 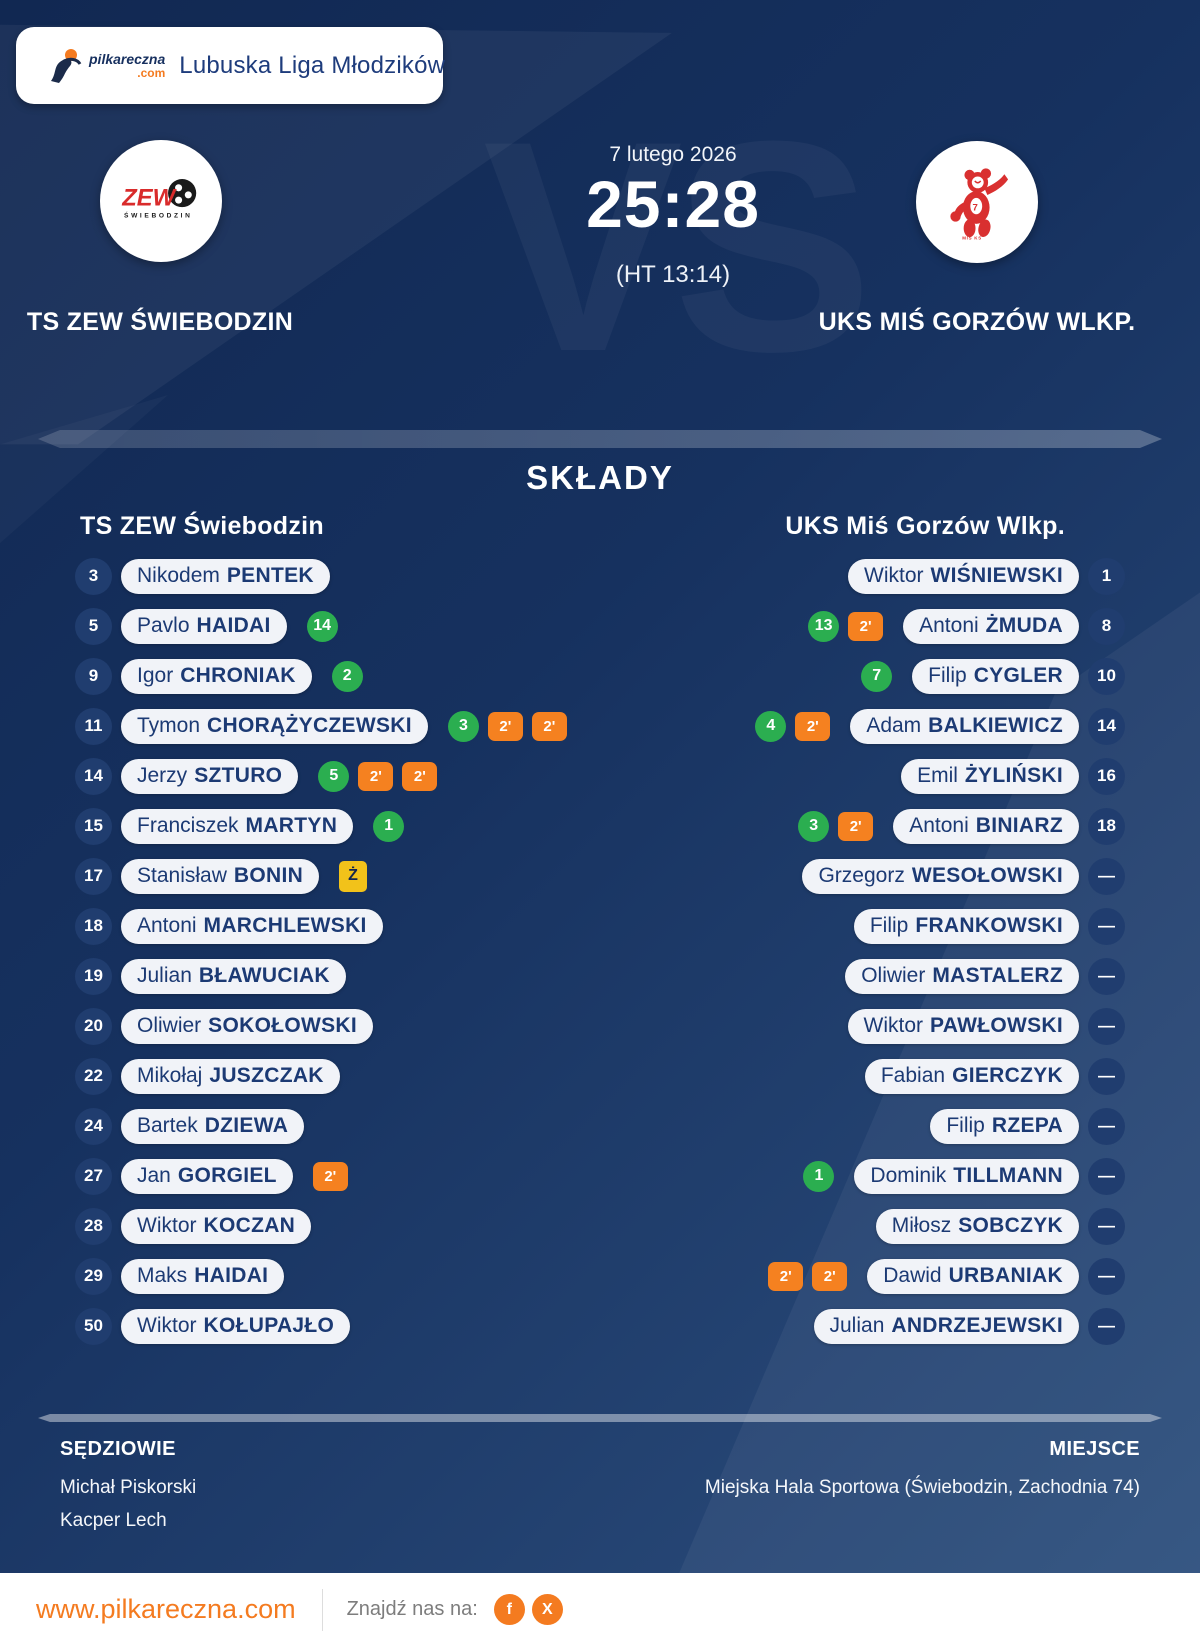 What do you see at coordinates (509, 1609) in the screenshot?
I see `facebook-icon: f` at bounding box center [509, 1609].